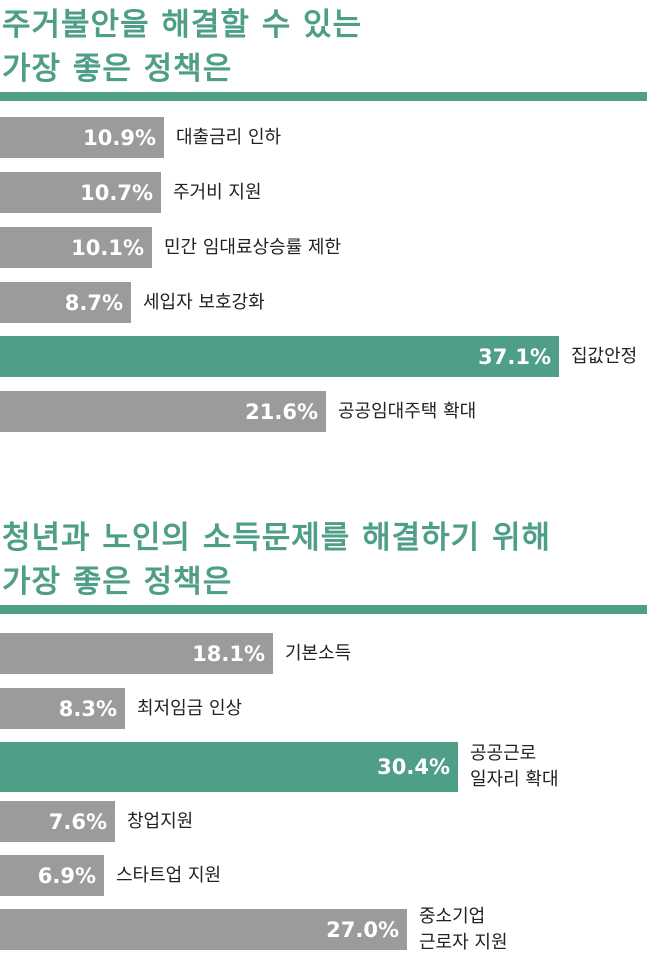  What do you see at coordinates (160, 821) in the screenshot?
I see `category-label: 창업지원` at bounding box center [160, 821].